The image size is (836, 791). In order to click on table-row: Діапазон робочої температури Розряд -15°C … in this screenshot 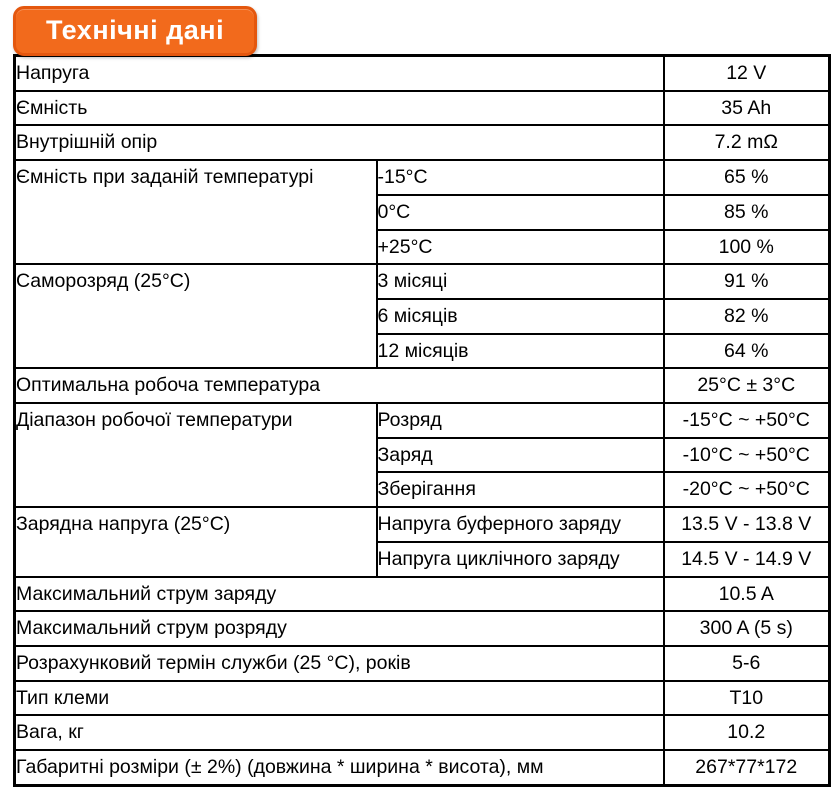, I will do `click(422, 455)`.